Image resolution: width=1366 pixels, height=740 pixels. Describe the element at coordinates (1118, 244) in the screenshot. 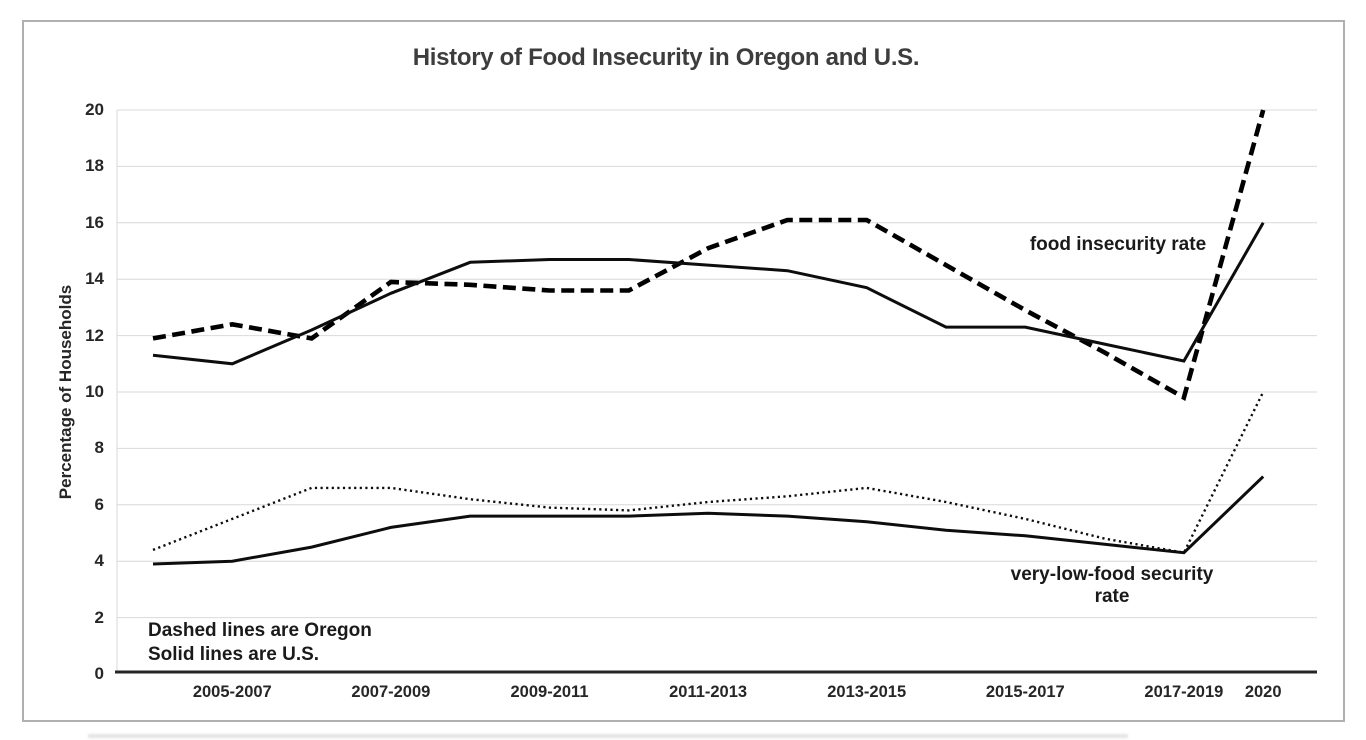

I see `annotation-food-insecurity-rate: food insecurity rate` at that location.